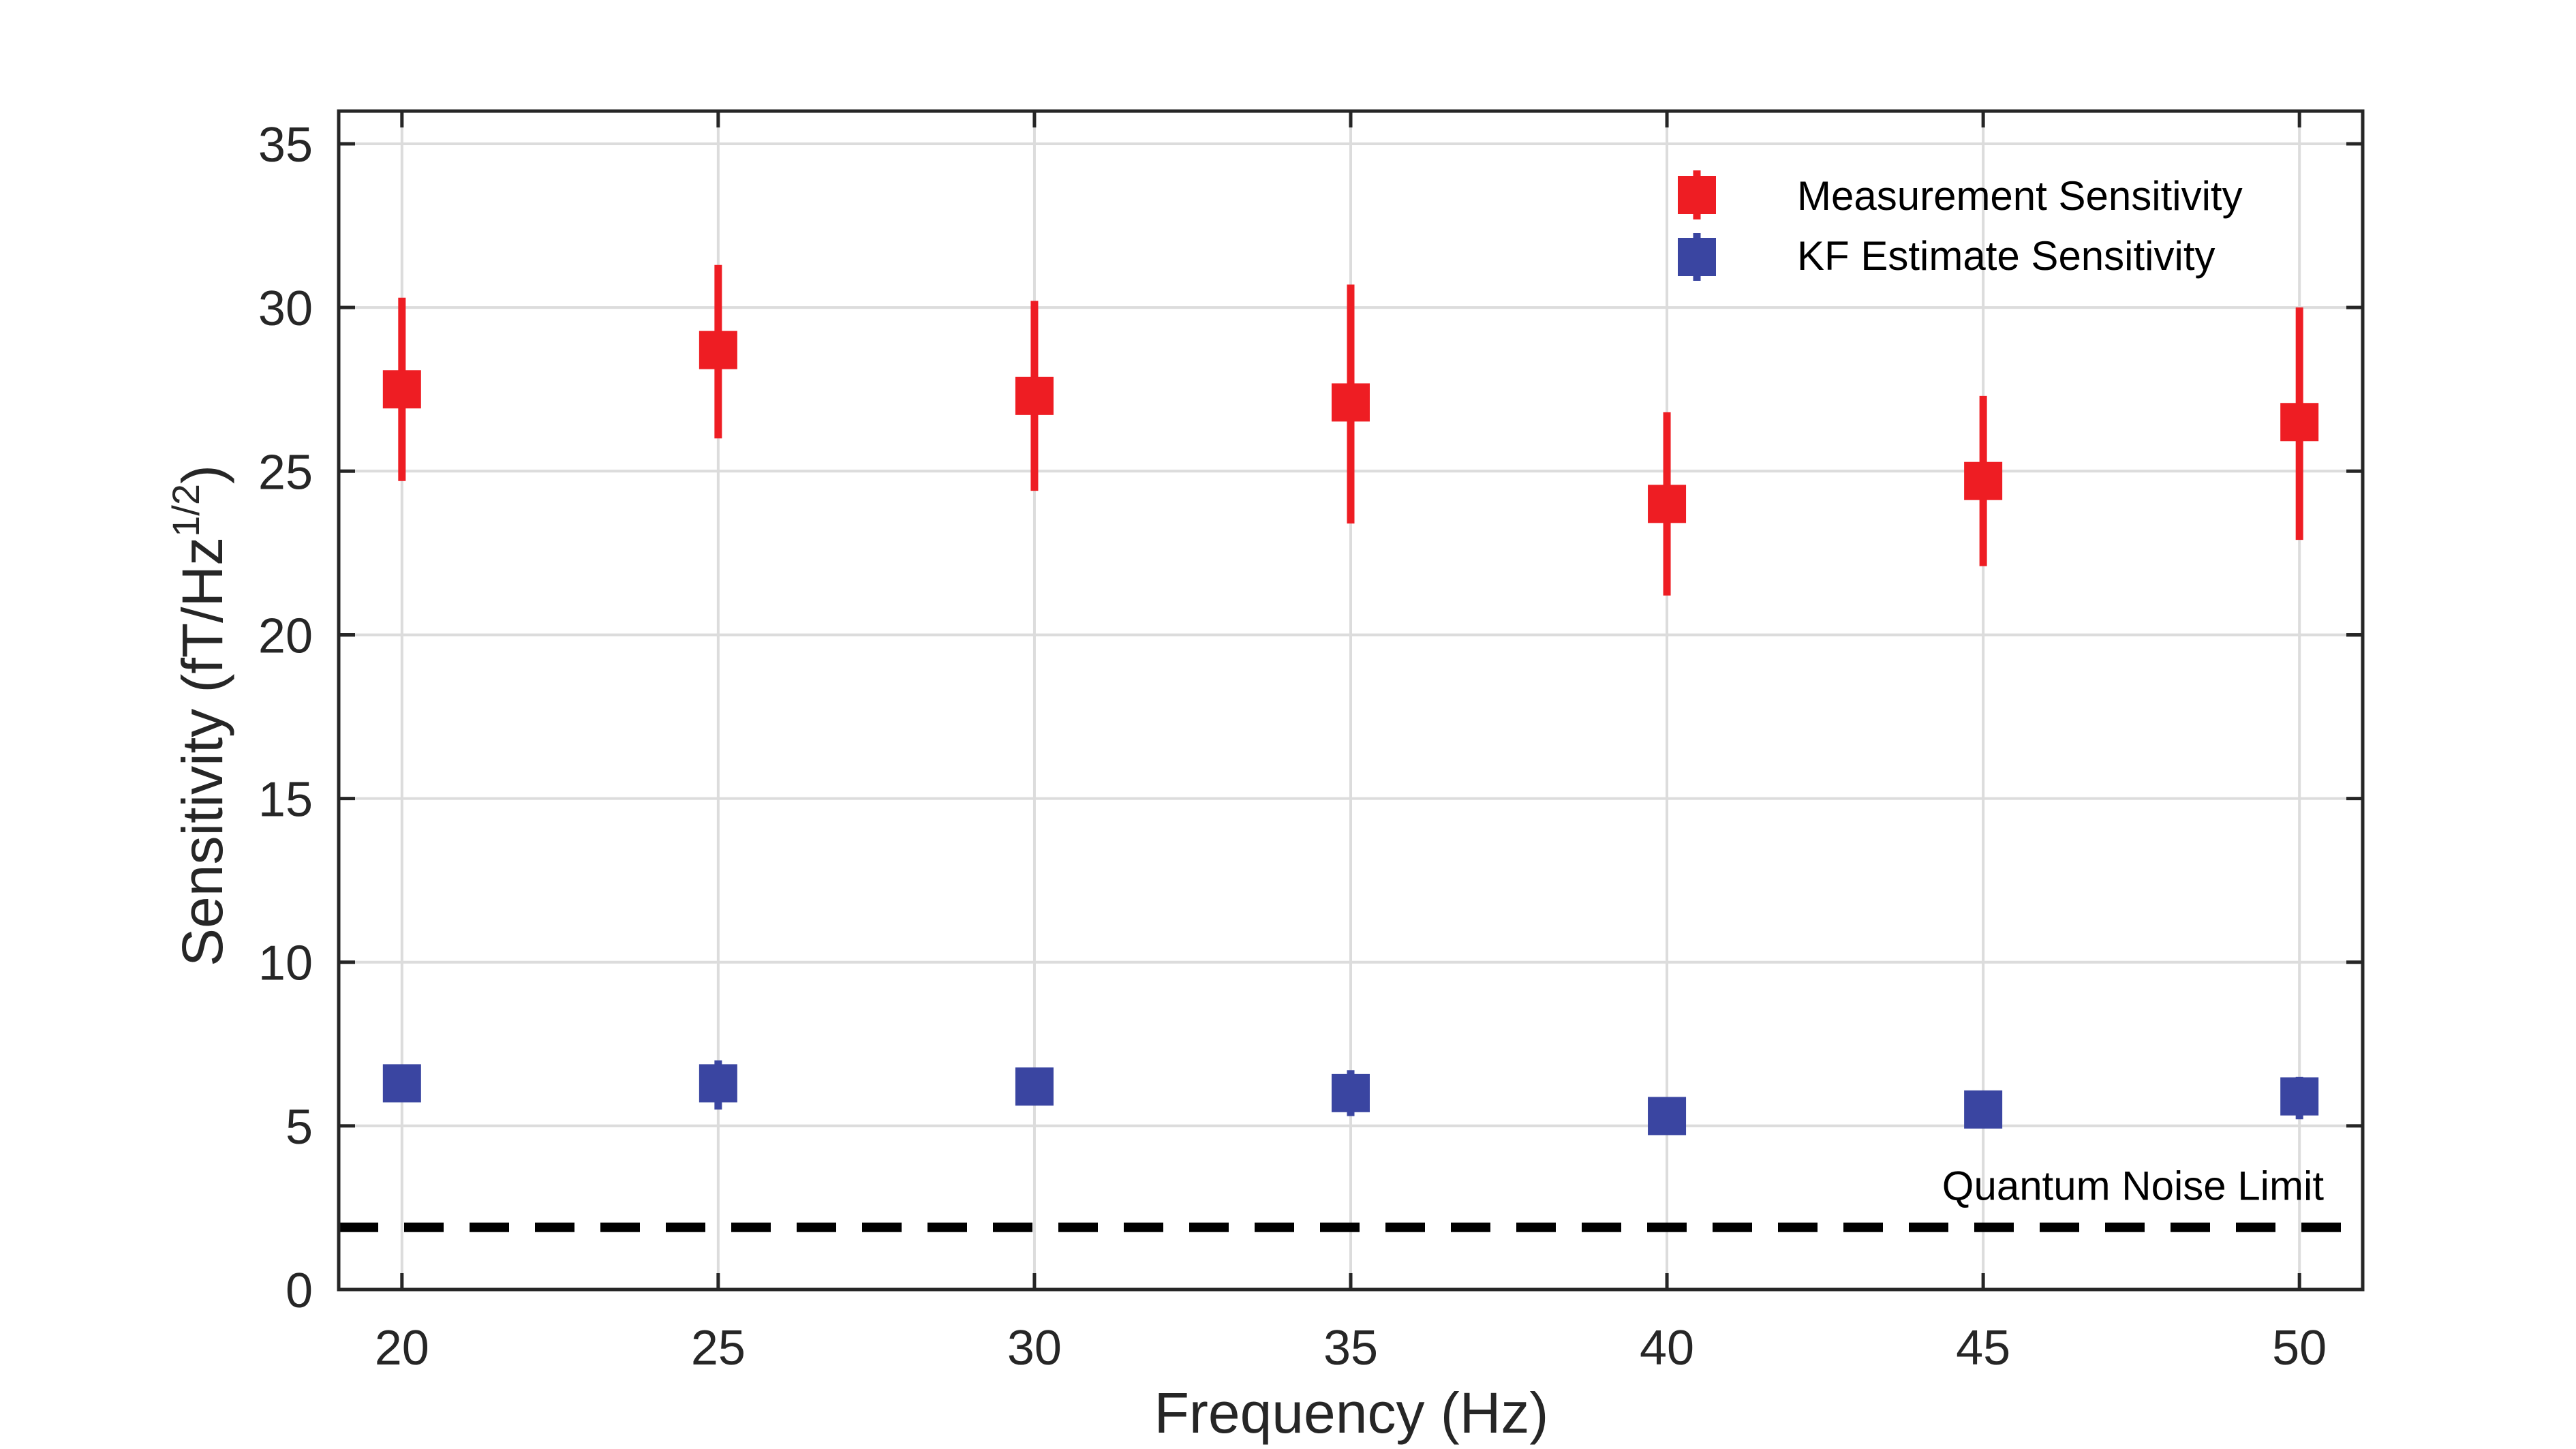 The height and width of the screenshot is (1449, 2576). Describe the element at coordinates (285, 308) in the screenshot. I see `y-tick-label: 30` at that location.